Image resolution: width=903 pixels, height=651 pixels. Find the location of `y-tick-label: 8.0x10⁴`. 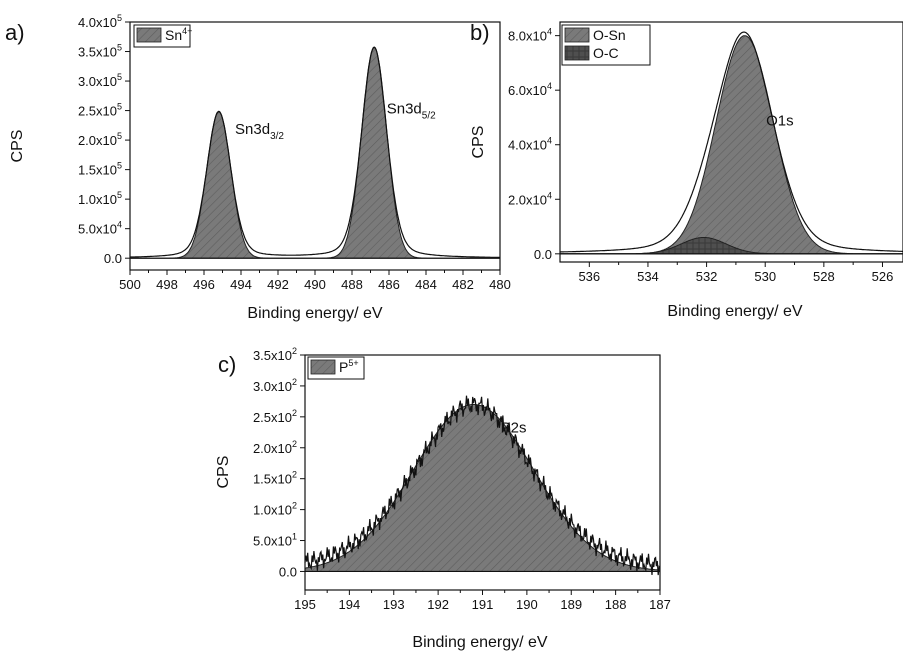

y-tick-label: 8.0x10⁴ is located at coordinates (530, 35).